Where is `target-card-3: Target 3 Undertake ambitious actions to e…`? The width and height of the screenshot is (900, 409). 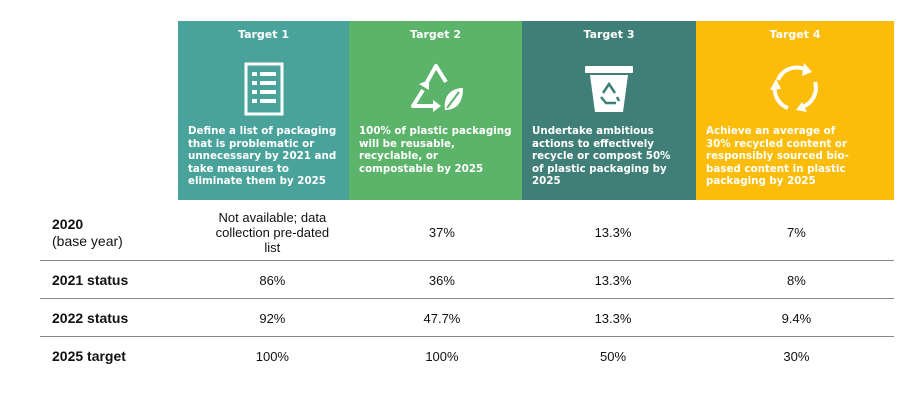 target-card-3: Target 3 Undertake ambitious actions to e… is located at coordinates (609, 110).